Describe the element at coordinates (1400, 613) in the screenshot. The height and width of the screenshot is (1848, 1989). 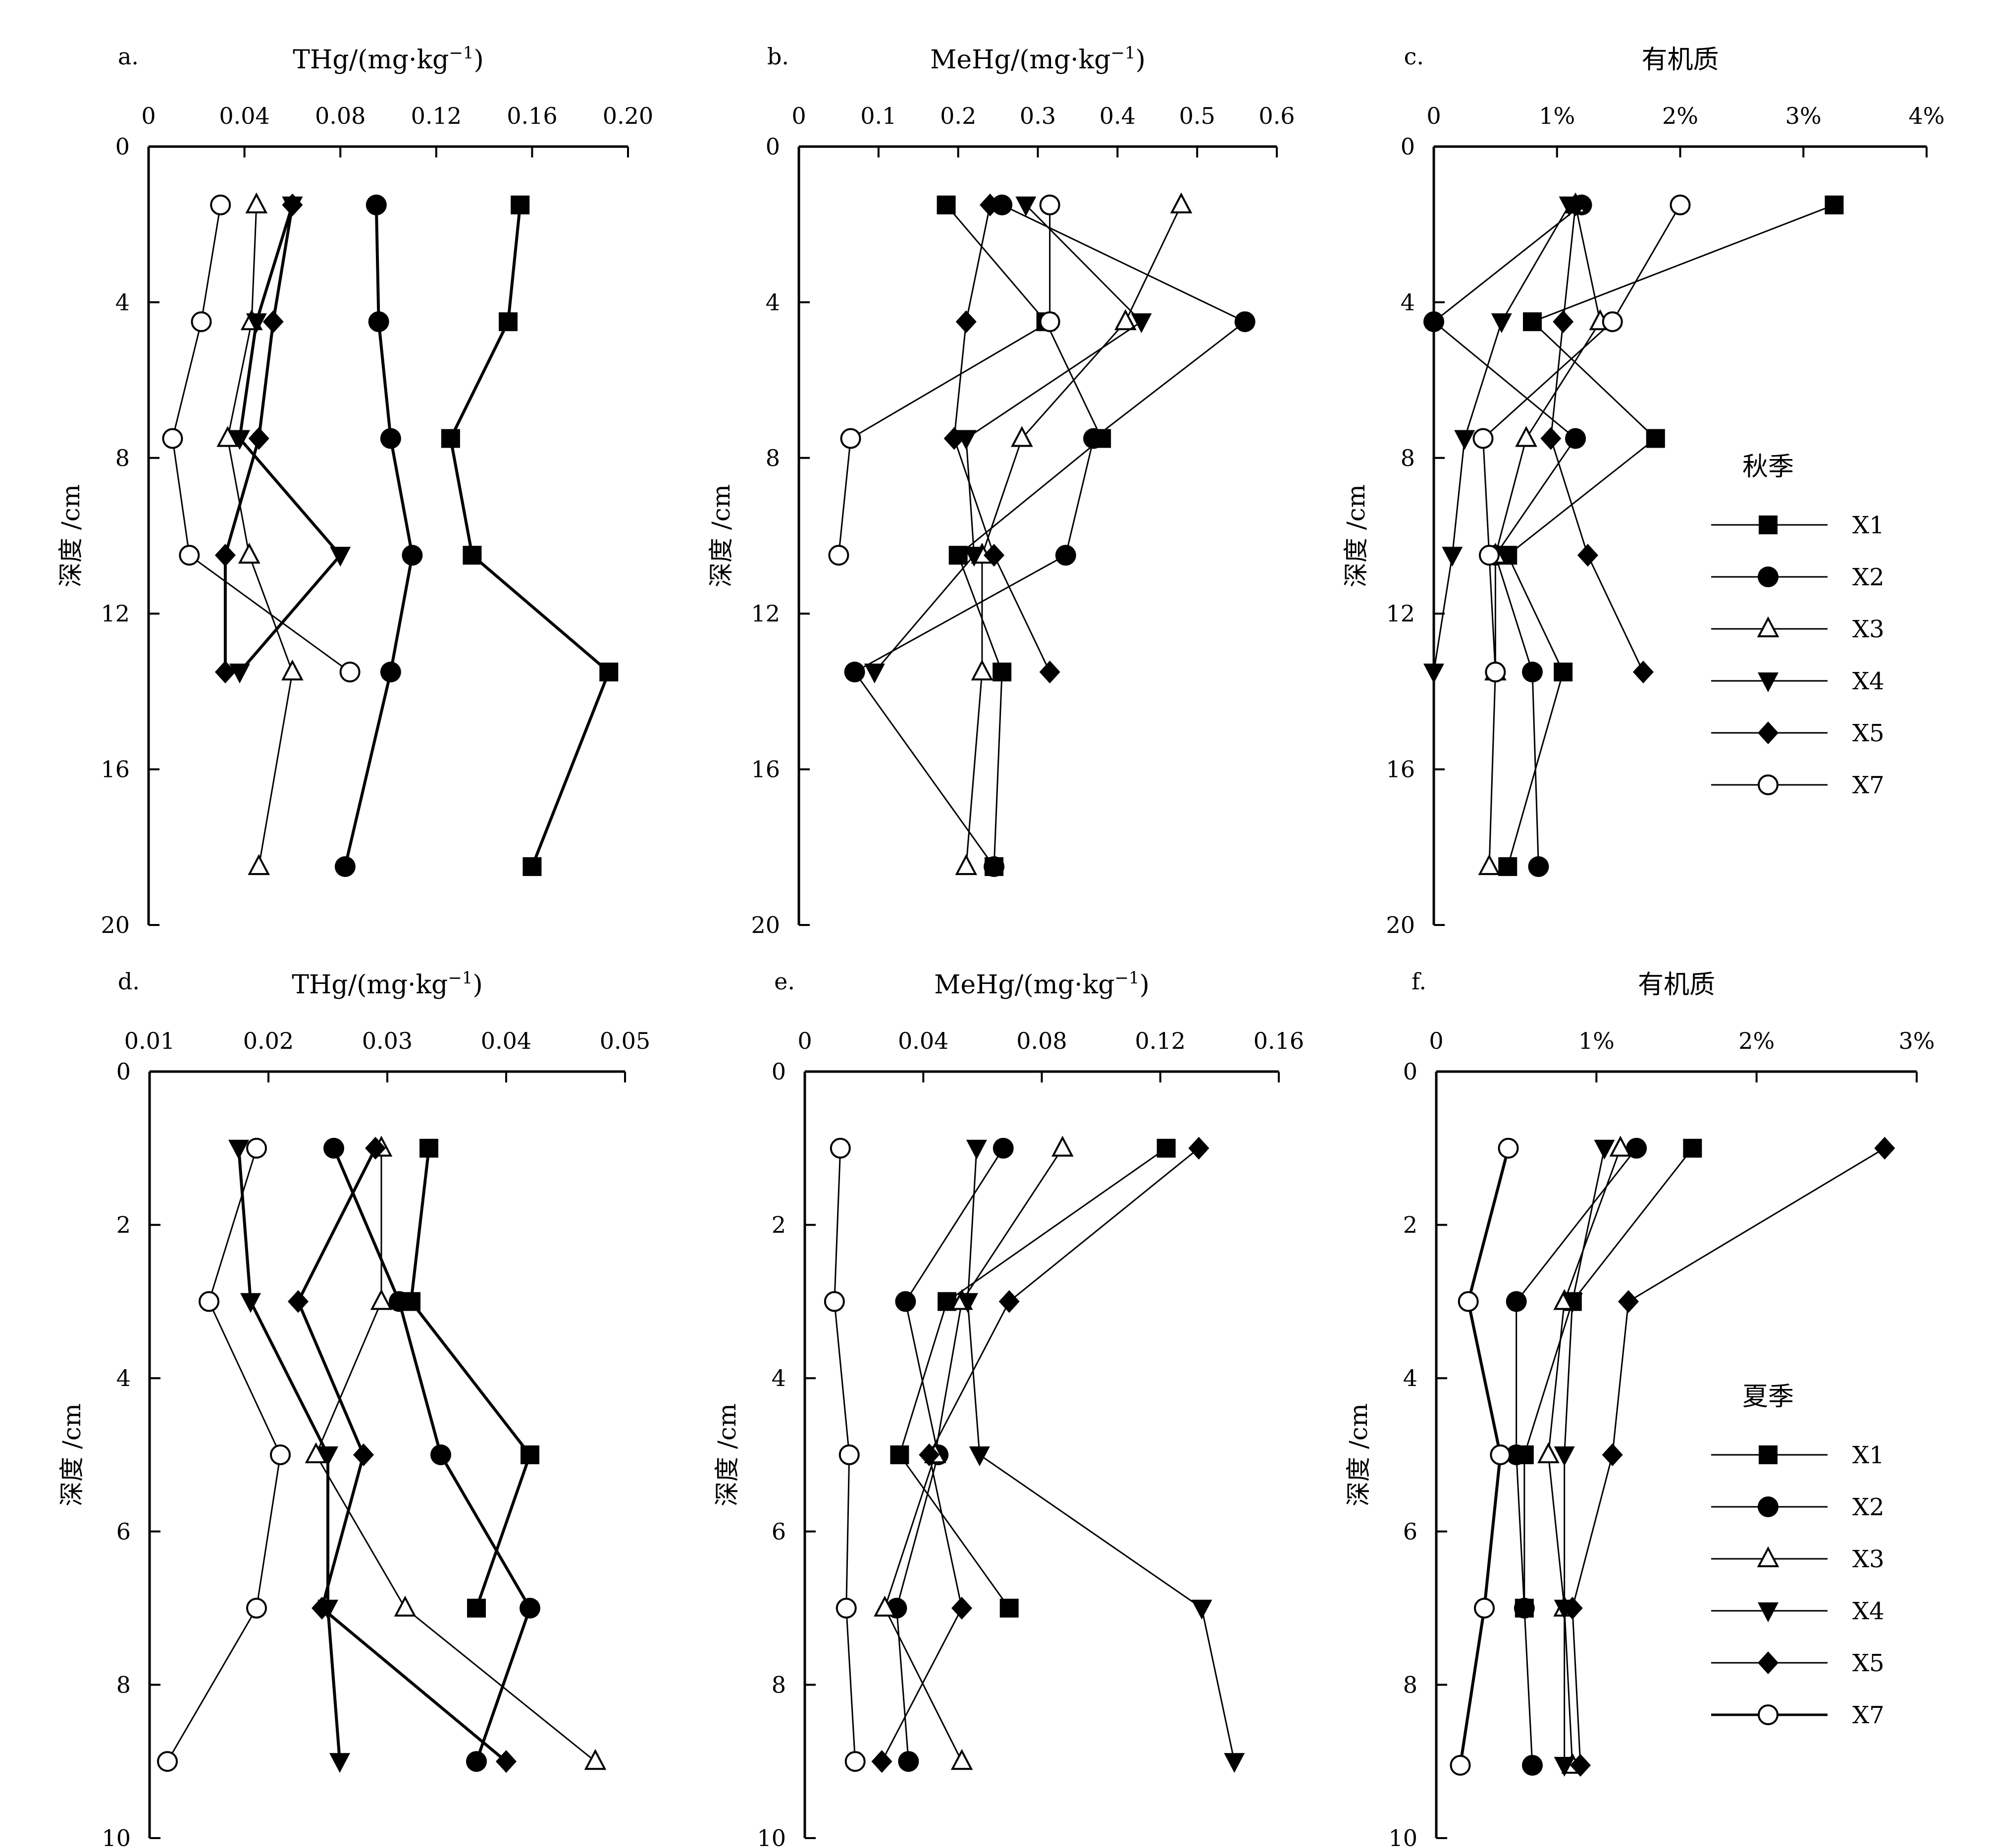
I see `y-tick-label: 12` at that location.